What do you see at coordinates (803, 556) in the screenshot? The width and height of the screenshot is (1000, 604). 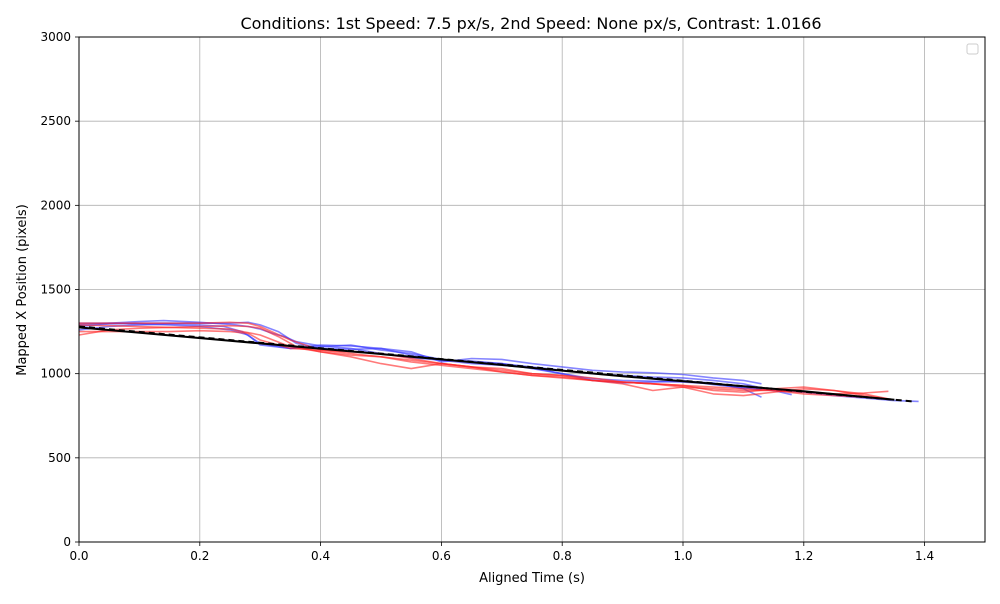 I see `x-tick-label: 1.2` at bounding box center [803, 556].